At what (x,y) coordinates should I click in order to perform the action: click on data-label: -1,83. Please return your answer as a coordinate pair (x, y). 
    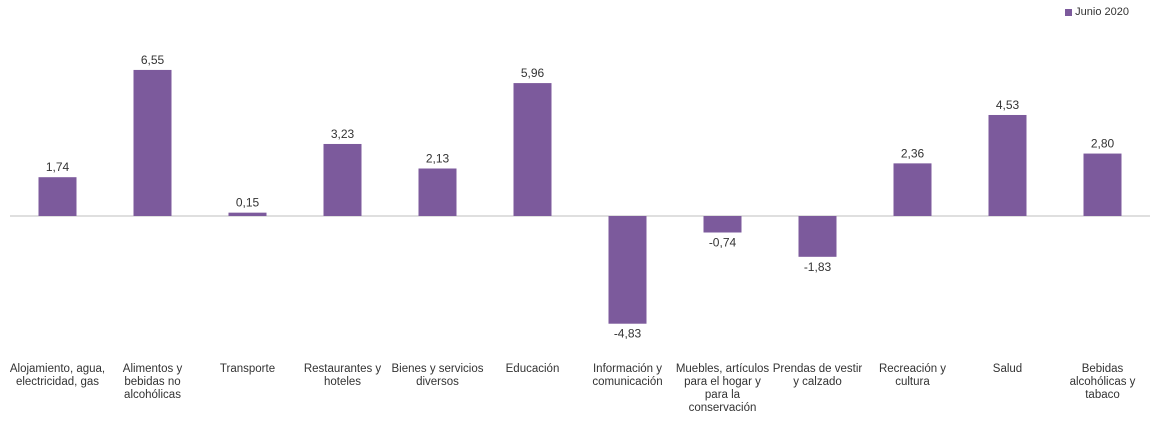
    Looking at the image, I should click on (818, 267).